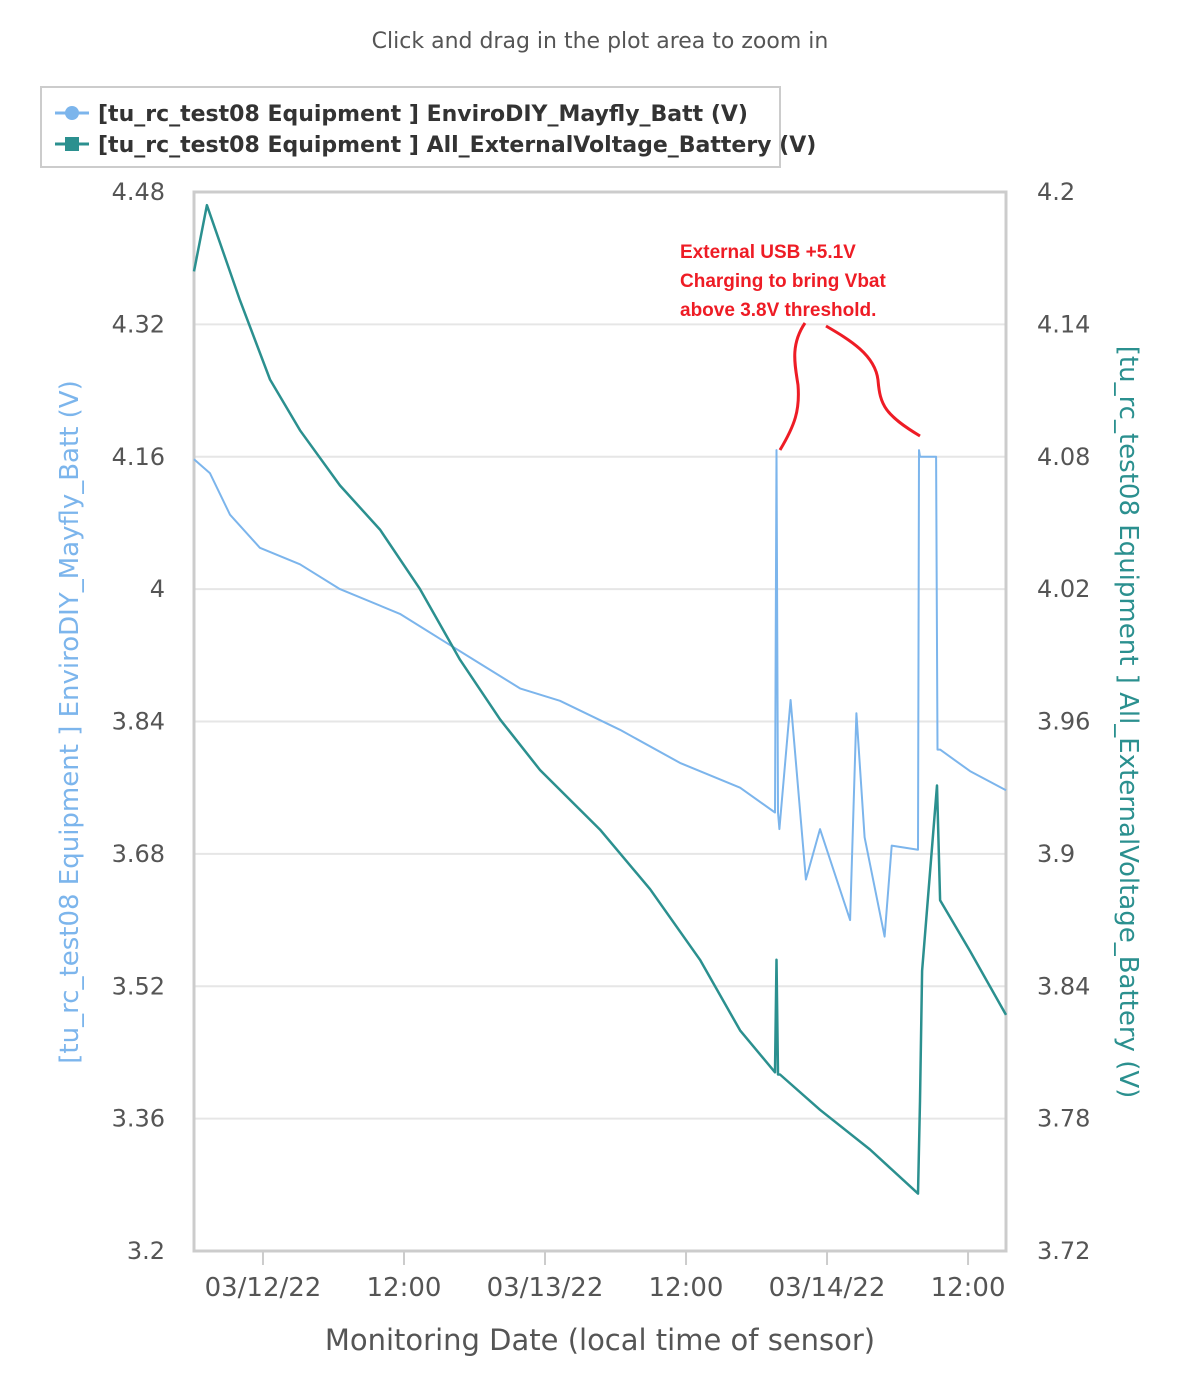  I want to click on right-axis-ticks: 3.72 3.78 3.84 3.9 3.96 4.02 4.08 4.14 4.2, so click(1063, 721).